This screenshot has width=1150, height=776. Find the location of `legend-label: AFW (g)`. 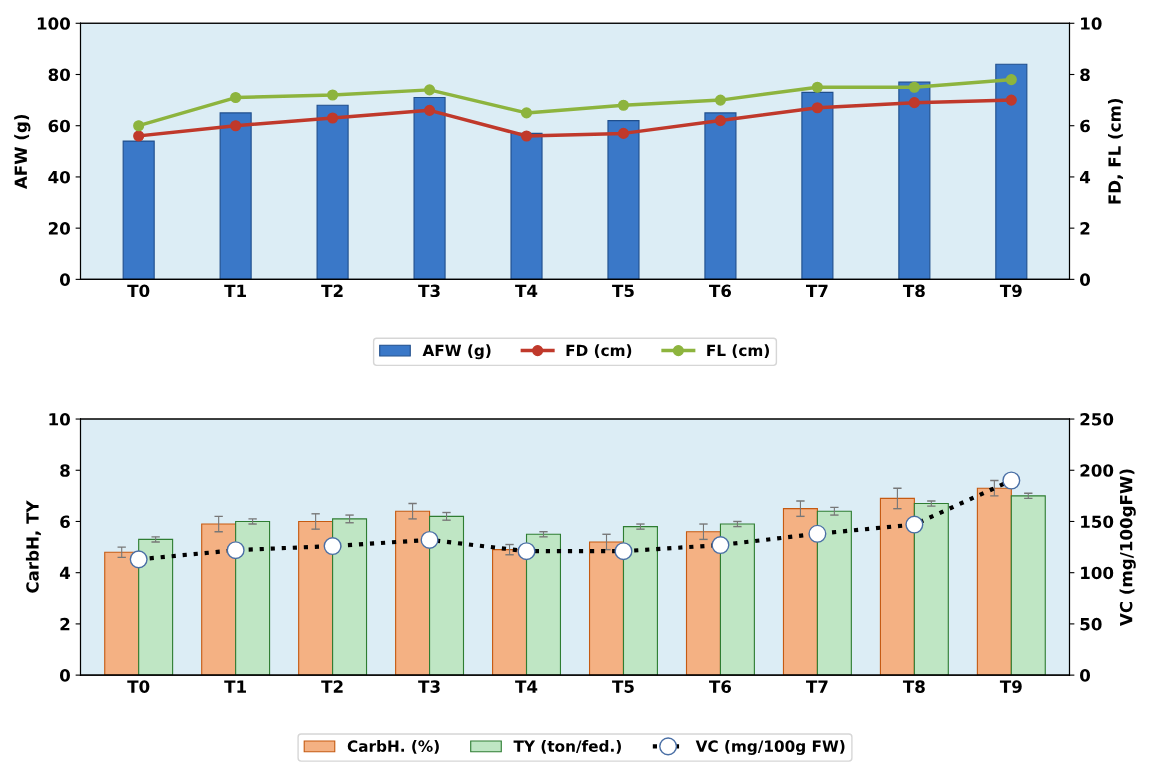

legend-label: AFW (g) is located at coordinates (456, 352).